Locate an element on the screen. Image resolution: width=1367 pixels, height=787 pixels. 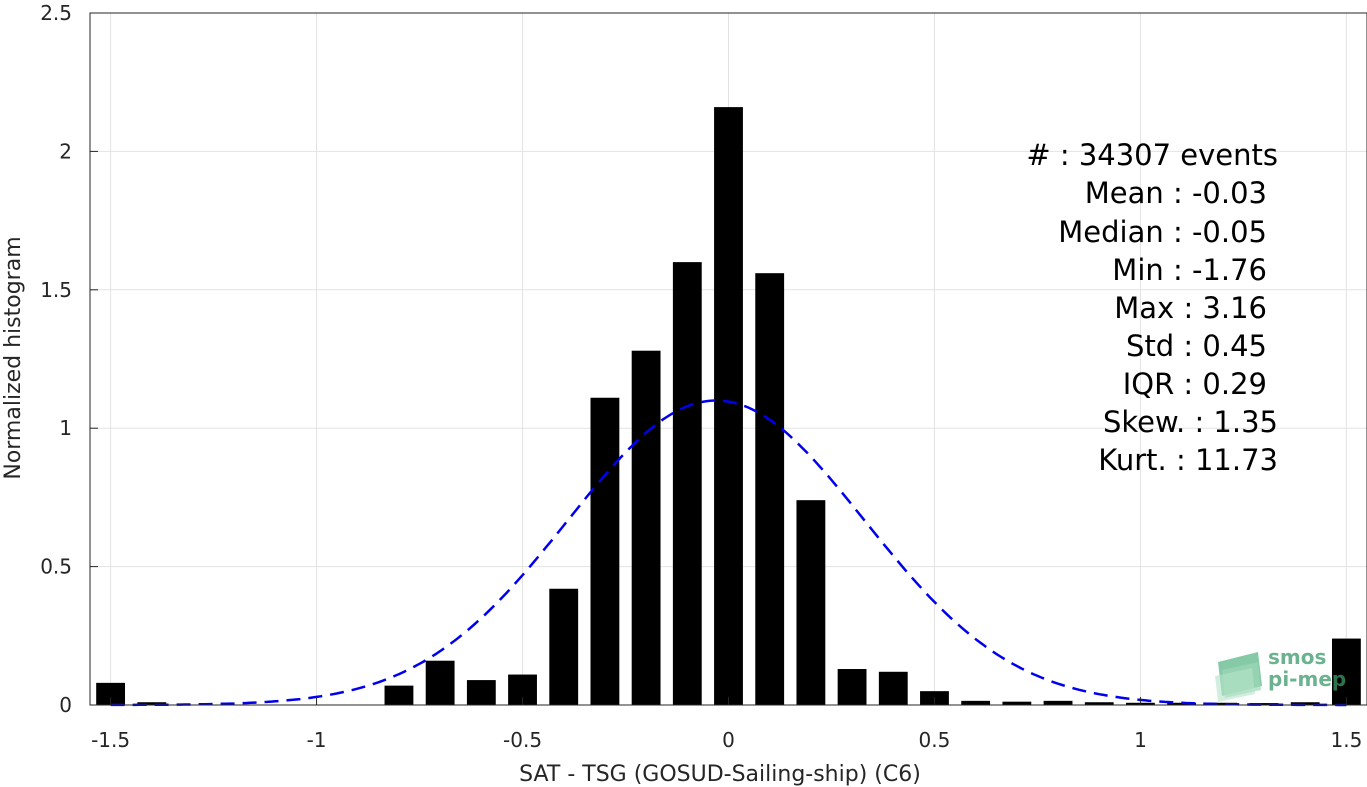
smos-pimep-logo: smos pi-mep is located at coordinates (1280, 673).